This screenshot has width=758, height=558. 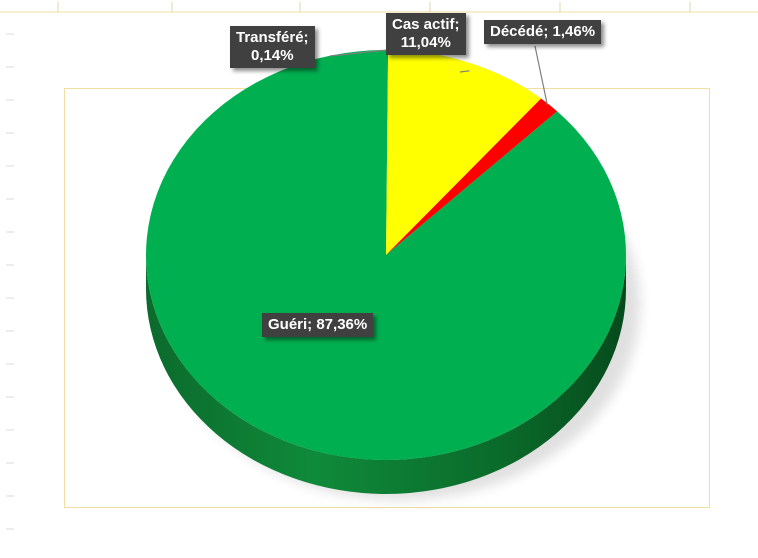 I want to click on data-label-transfere-line2: 0,14%, so click(x=272, y=55).